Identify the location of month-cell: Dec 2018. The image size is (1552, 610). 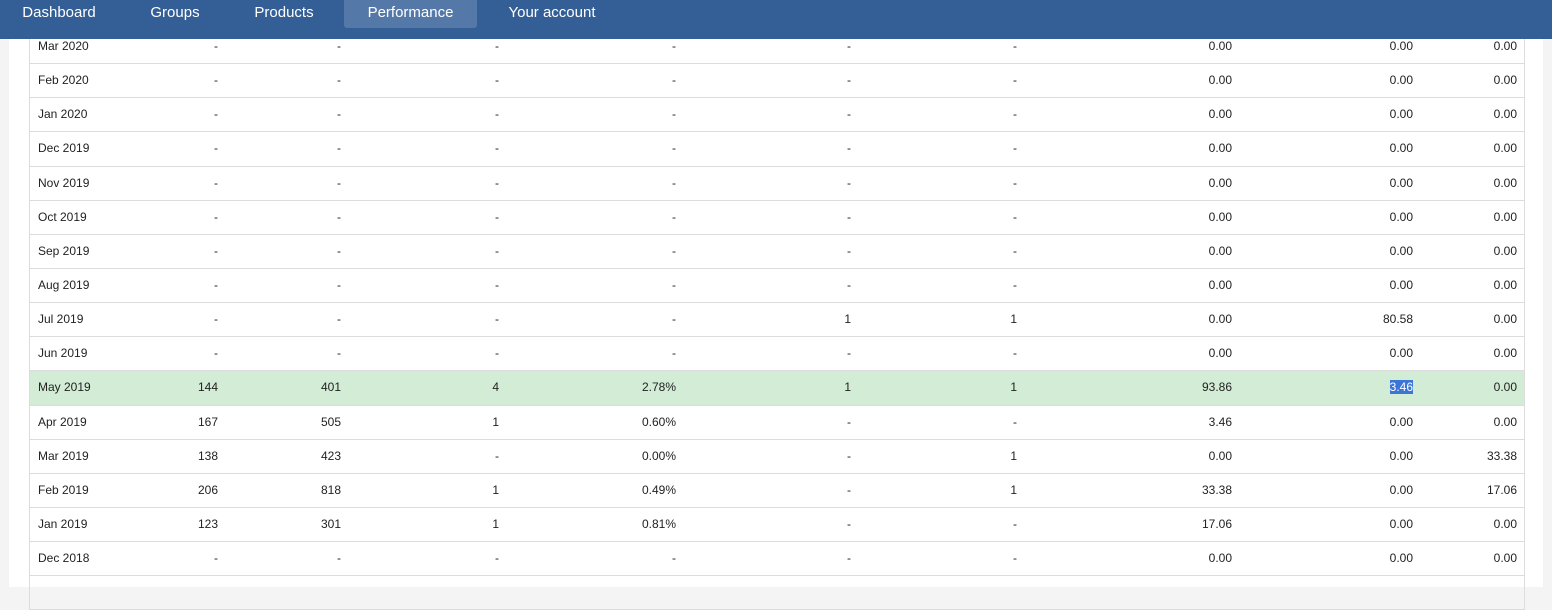
(63, 558).